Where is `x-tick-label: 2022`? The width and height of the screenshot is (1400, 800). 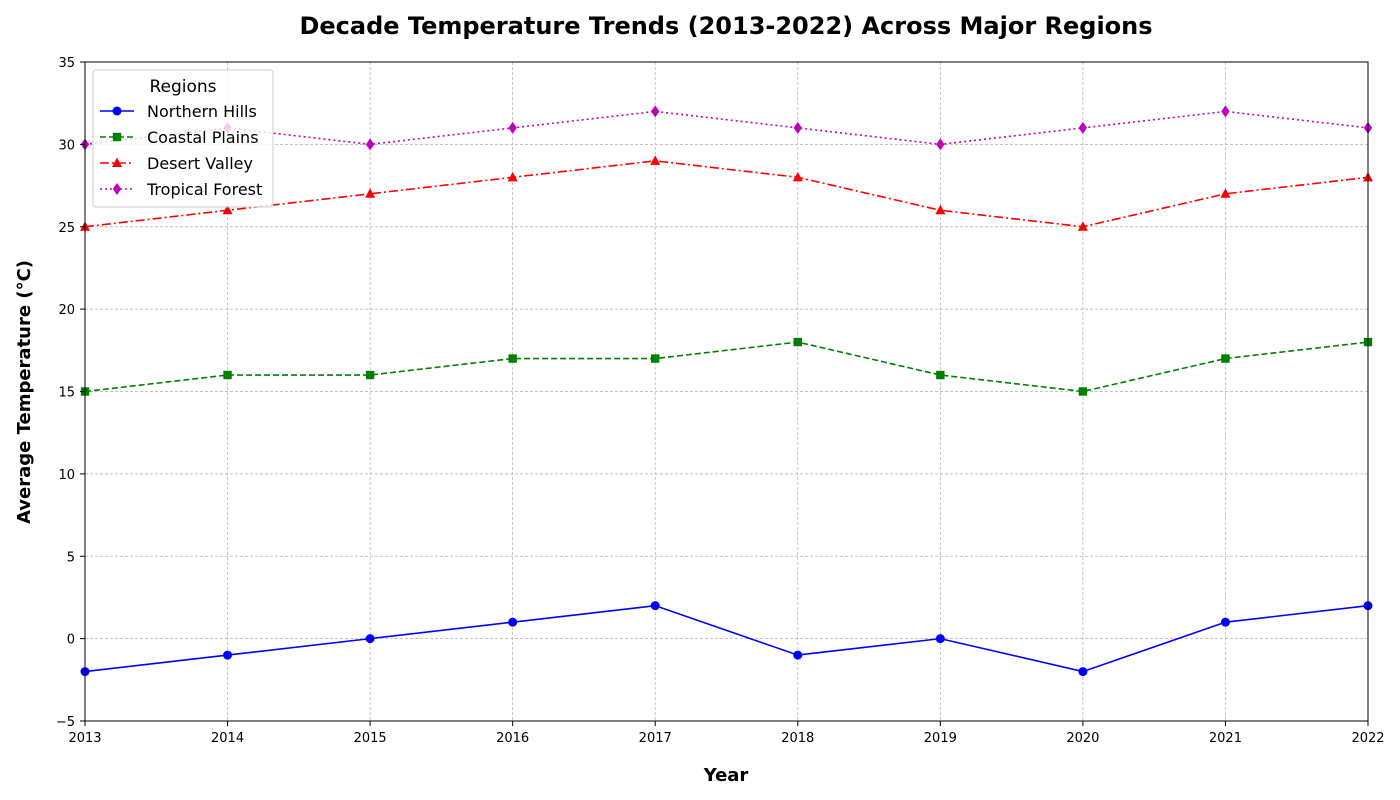
x-tick-label: 2022 is located at coordinates (1367, 738).